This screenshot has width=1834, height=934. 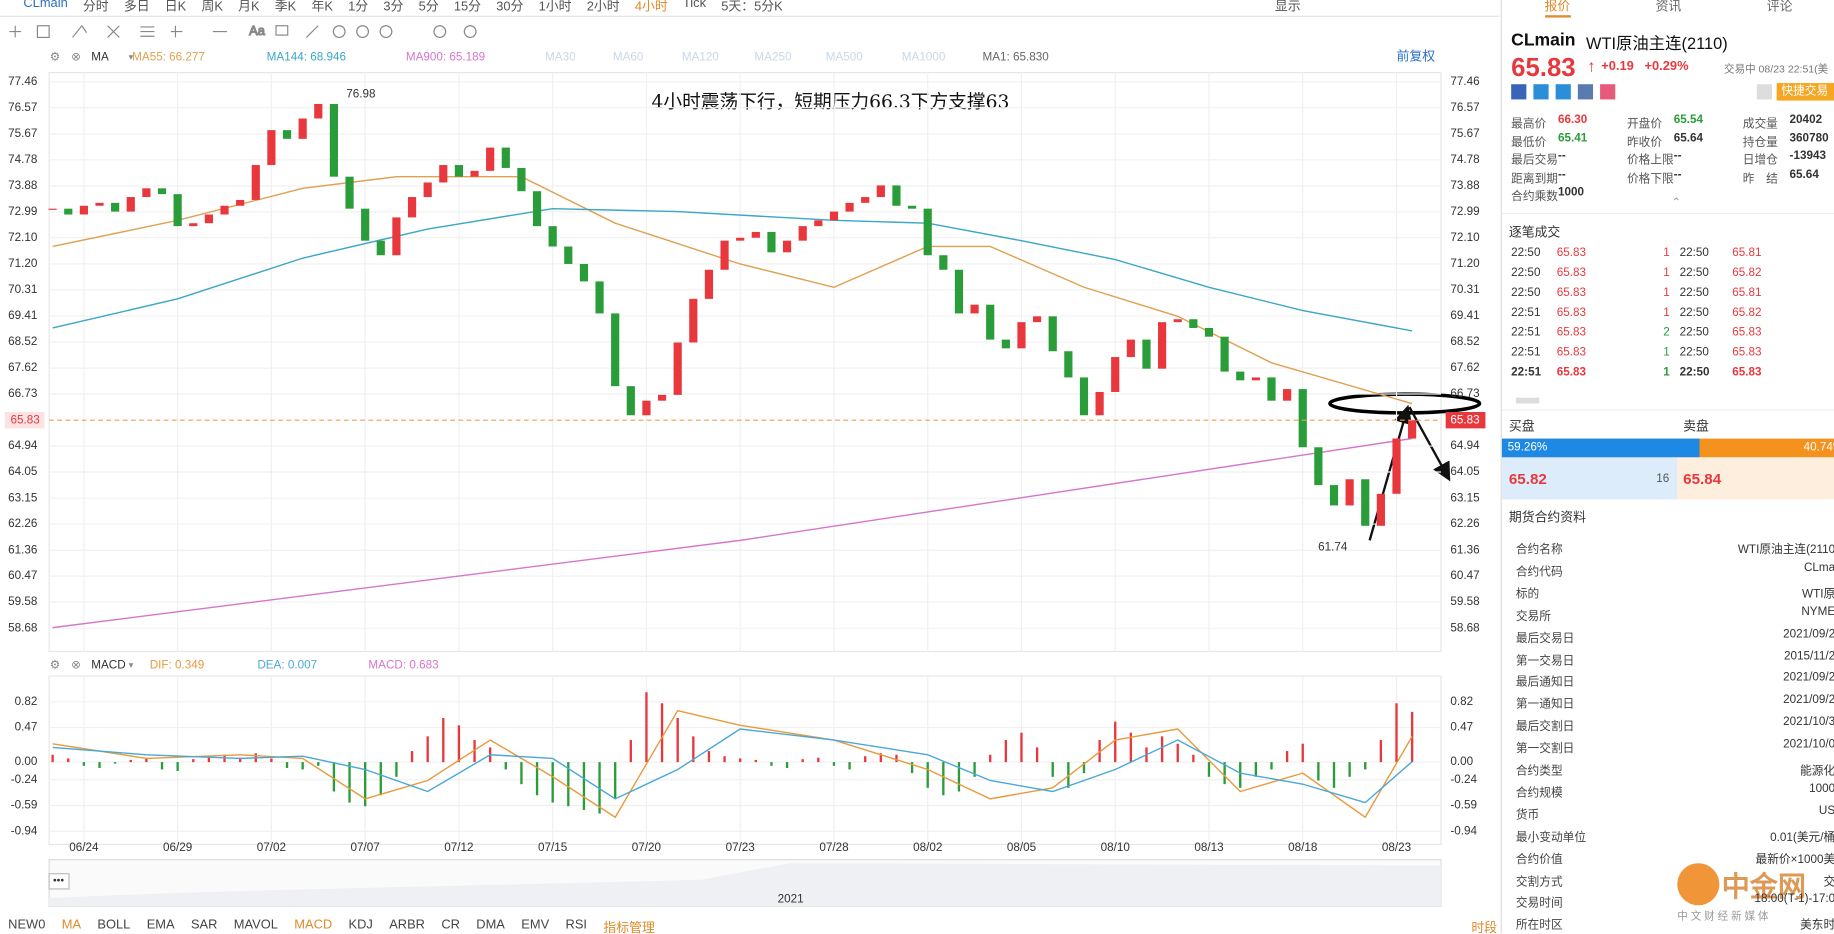 What do you see at coordinates (22, 601) in the screenshot?
I see `y-tick-label: 59.58` at bounding box center [22, 601].